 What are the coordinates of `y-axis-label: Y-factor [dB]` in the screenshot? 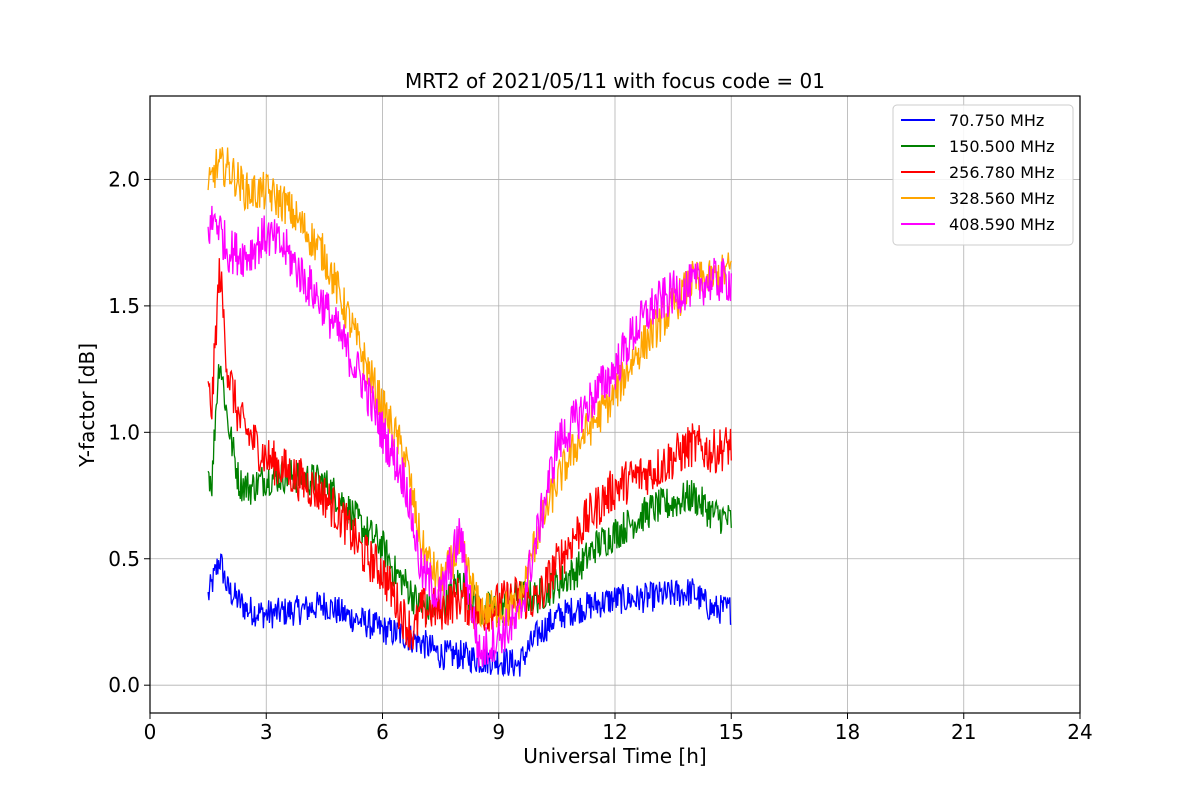 It's located at (87, 405).